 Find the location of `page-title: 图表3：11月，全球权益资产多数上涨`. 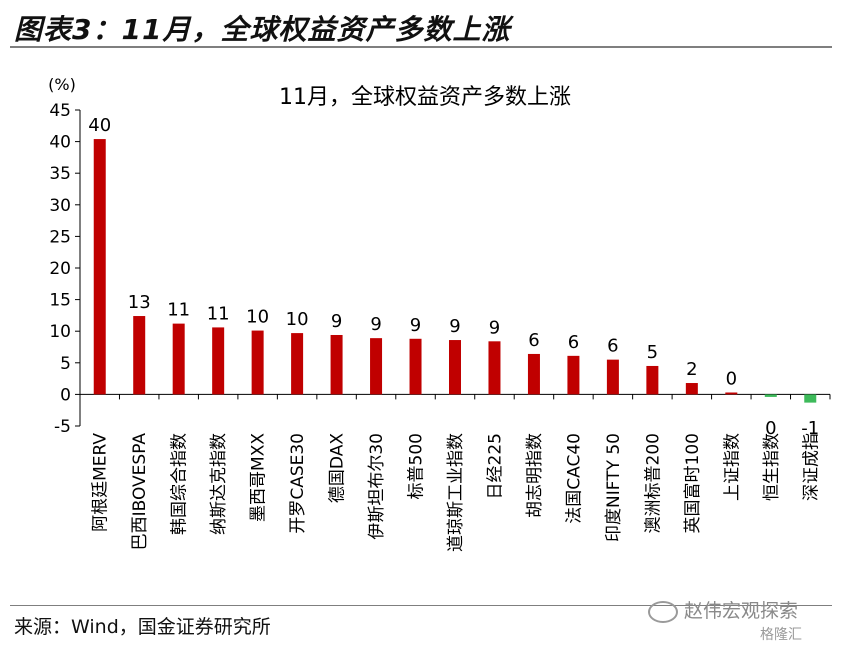

page-title: 图表3：11月，全球权益资产多数上涨 is located at coordinates (262, 29).